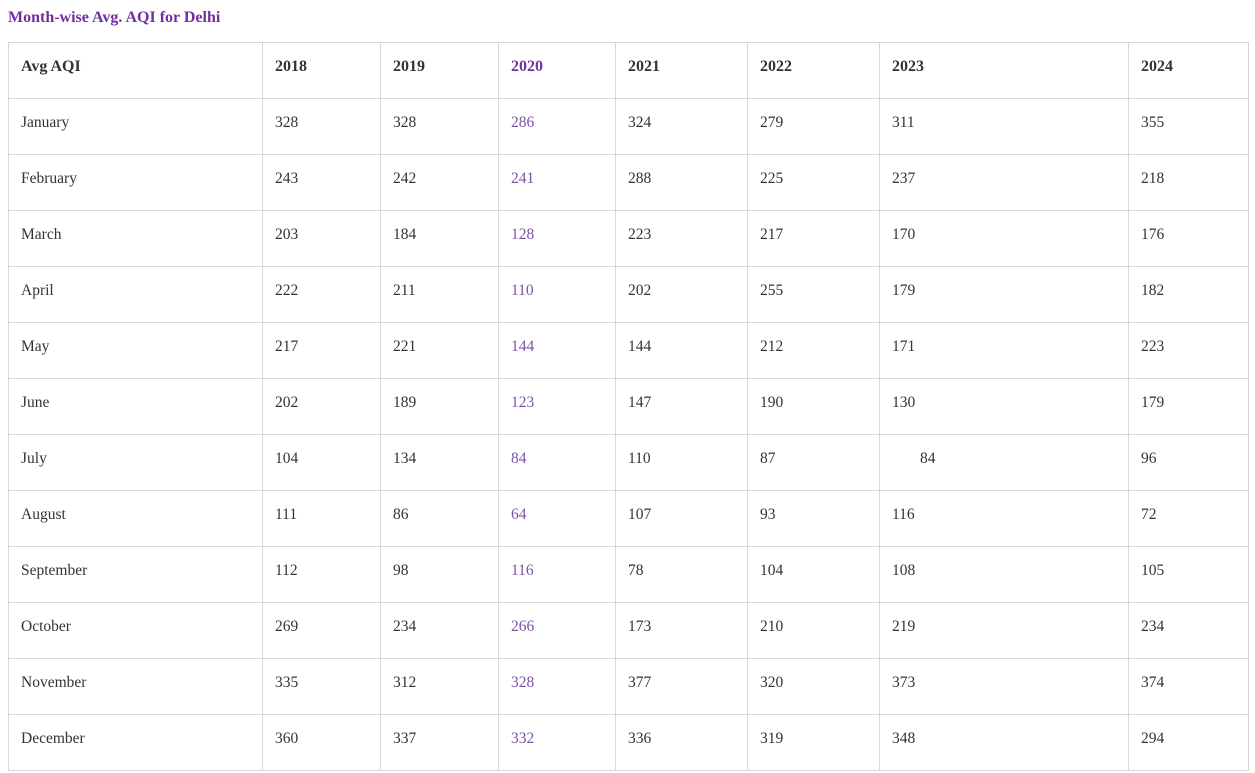 The image size is (1255, 773). I want to click on cell-may-2022: 212, so click(813, 350).